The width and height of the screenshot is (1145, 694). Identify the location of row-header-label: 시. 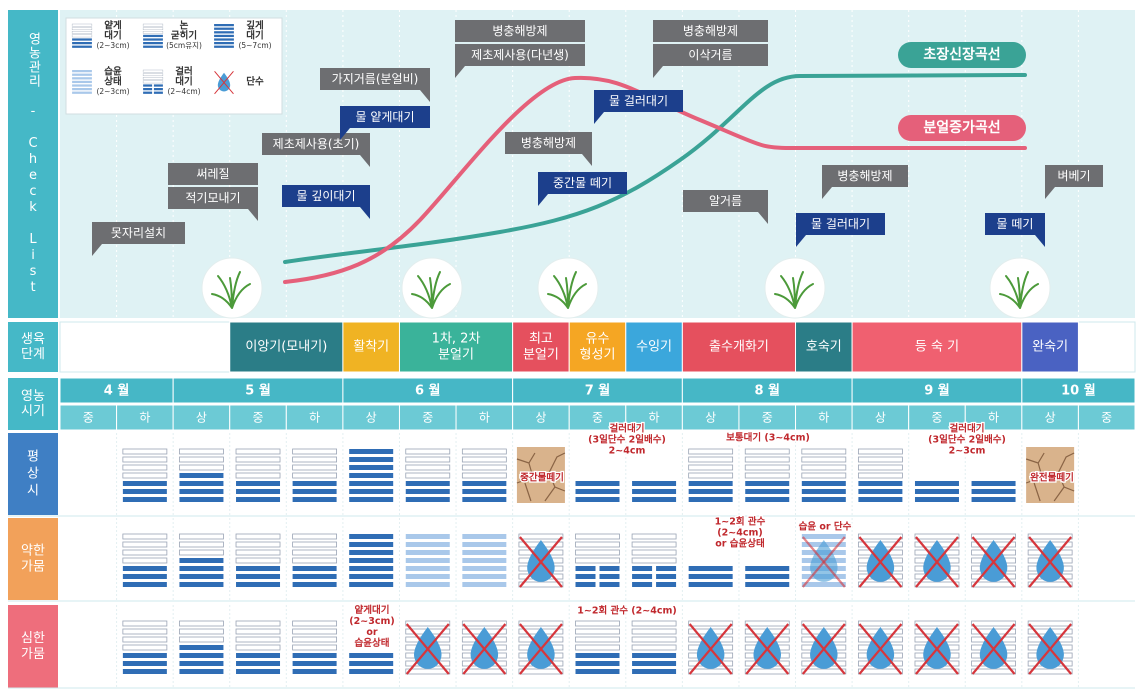
(33, 491).